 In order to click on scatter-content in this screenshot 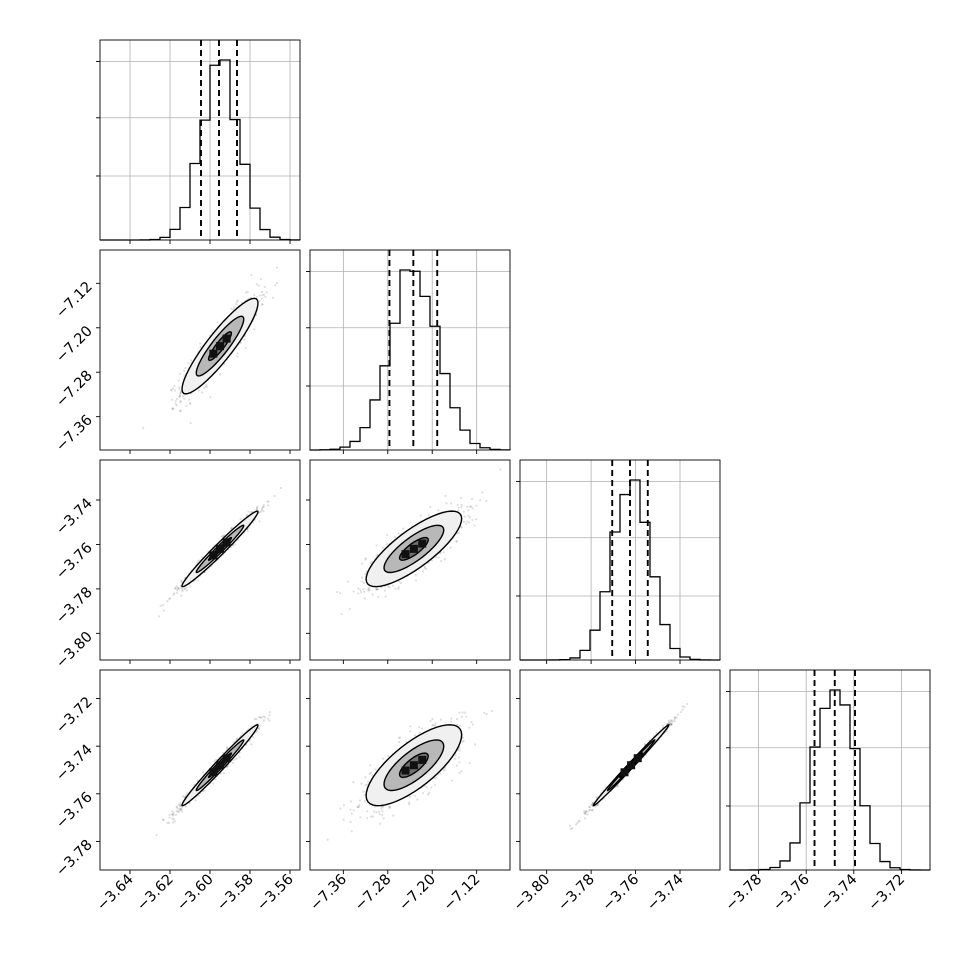, I will do `click(219, 552)`.